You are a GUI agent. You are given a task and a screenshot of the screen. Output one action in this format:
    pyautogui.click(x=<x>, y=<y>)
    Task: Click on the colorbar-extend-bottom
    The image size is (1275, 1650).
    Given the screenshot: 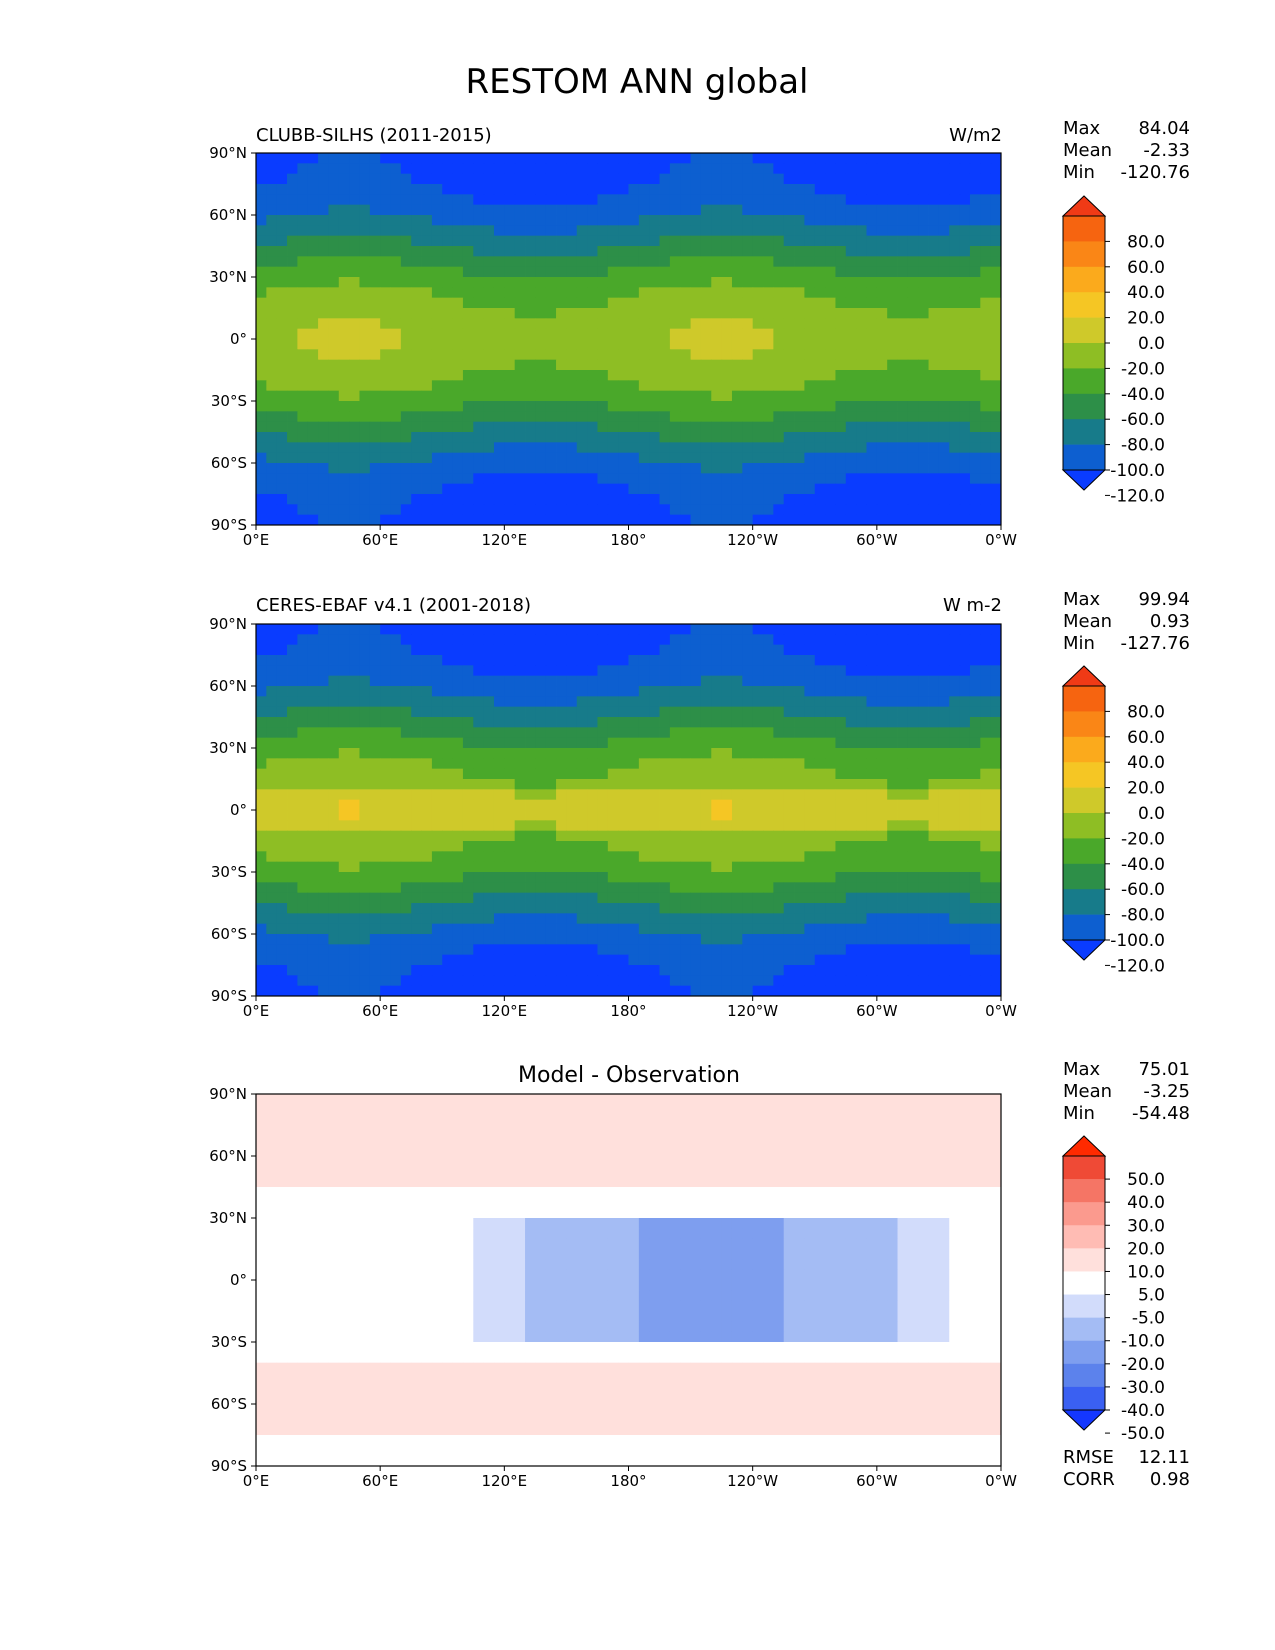 What is the action you would take?
    pyautogui.click(x=1084, y=480)
    